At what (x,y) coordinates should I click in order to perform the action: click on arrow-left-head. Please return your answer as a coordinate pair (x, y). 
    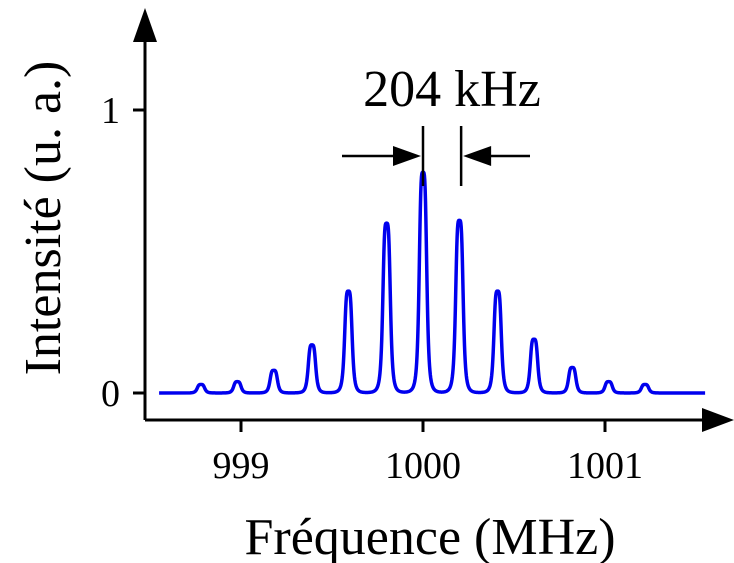
    Looking at the image, I should click on (477, 156).